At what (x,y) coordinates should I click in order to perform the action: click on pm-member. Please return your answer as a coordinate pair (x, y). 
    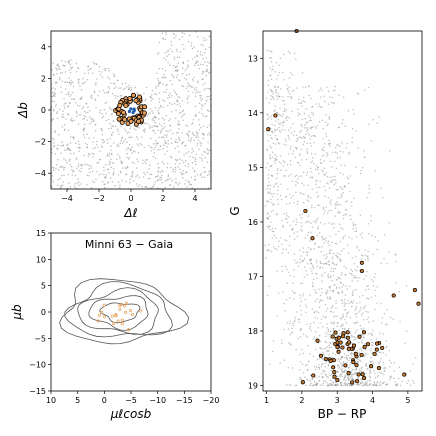
    Looking at the image, I should click on (102, 312).